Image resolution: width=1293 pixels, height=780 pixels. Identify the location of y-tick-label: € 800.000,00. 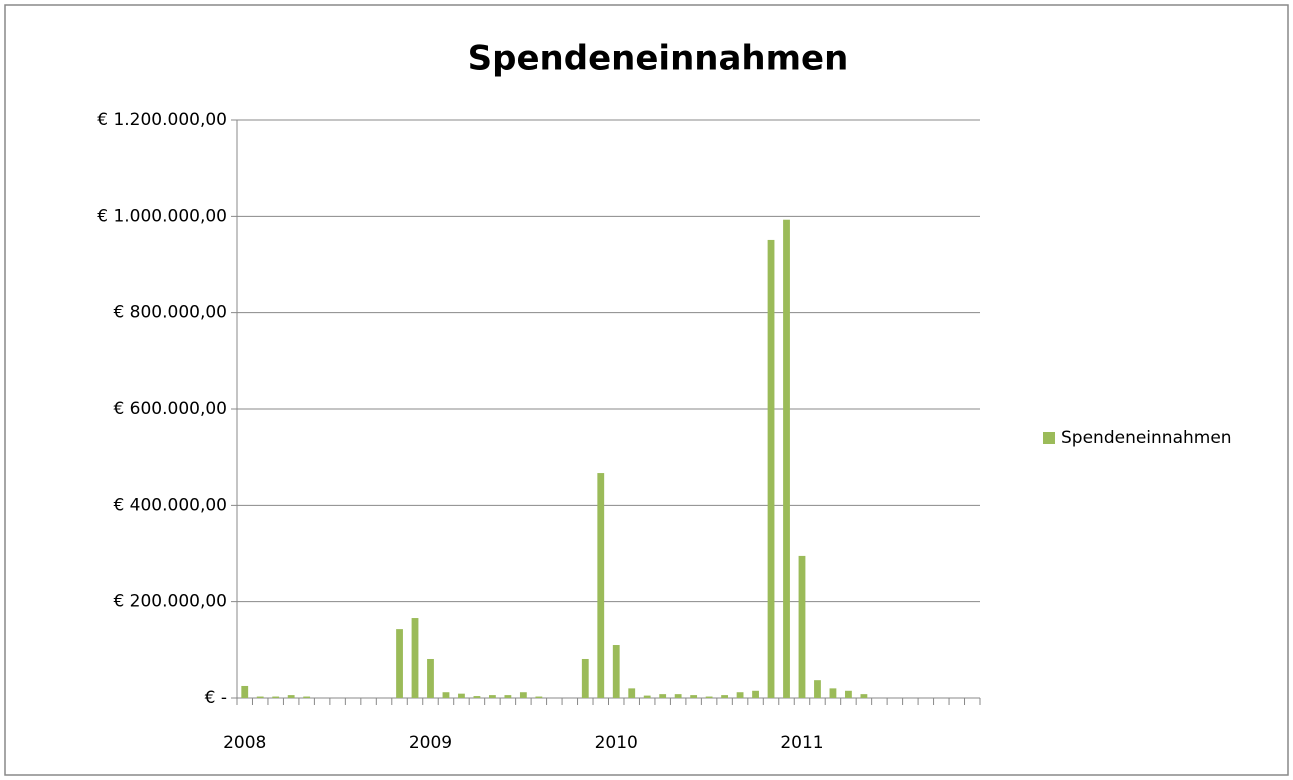
(170, 313).